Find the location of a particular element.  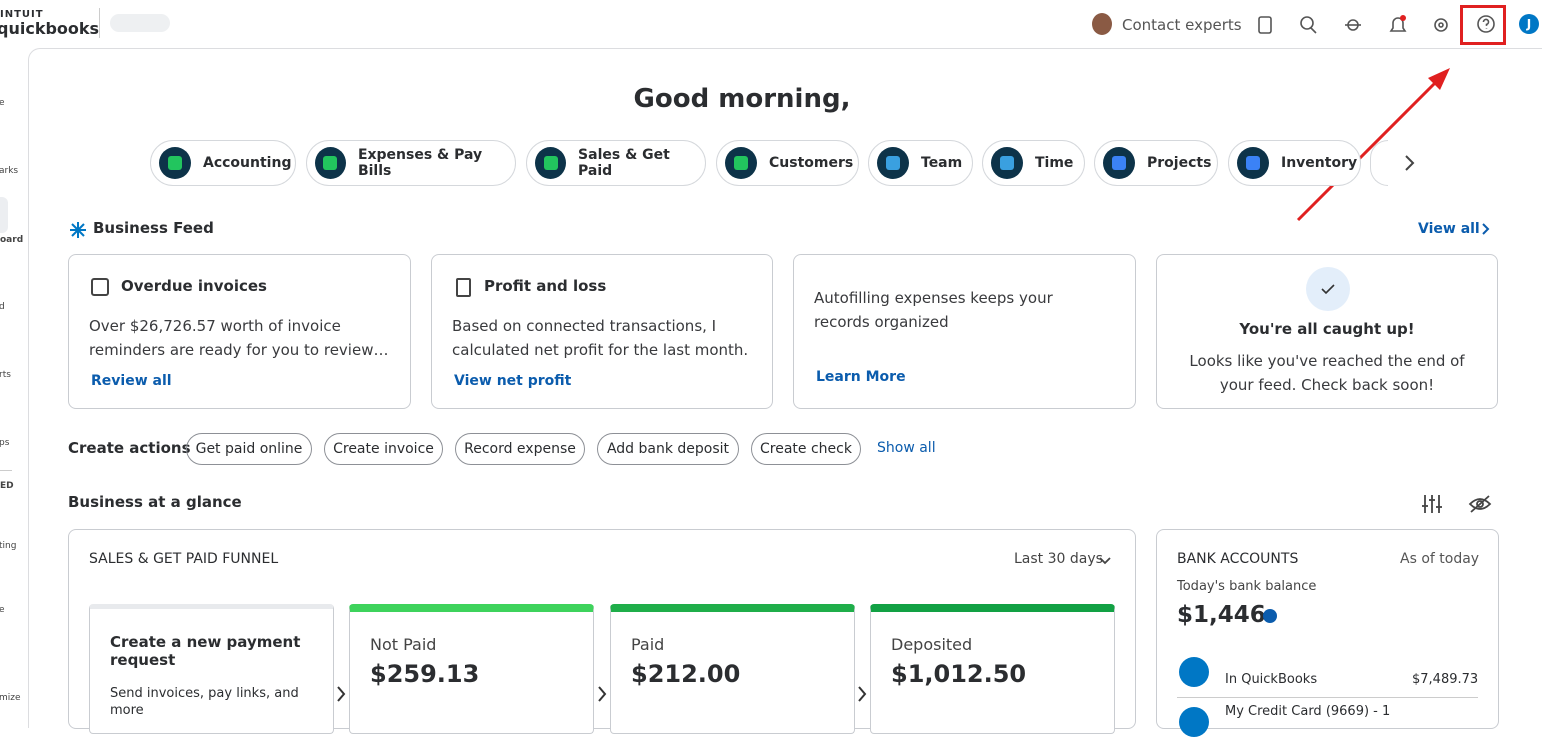

view-all-chevron is located at coordinates (1486, 229).